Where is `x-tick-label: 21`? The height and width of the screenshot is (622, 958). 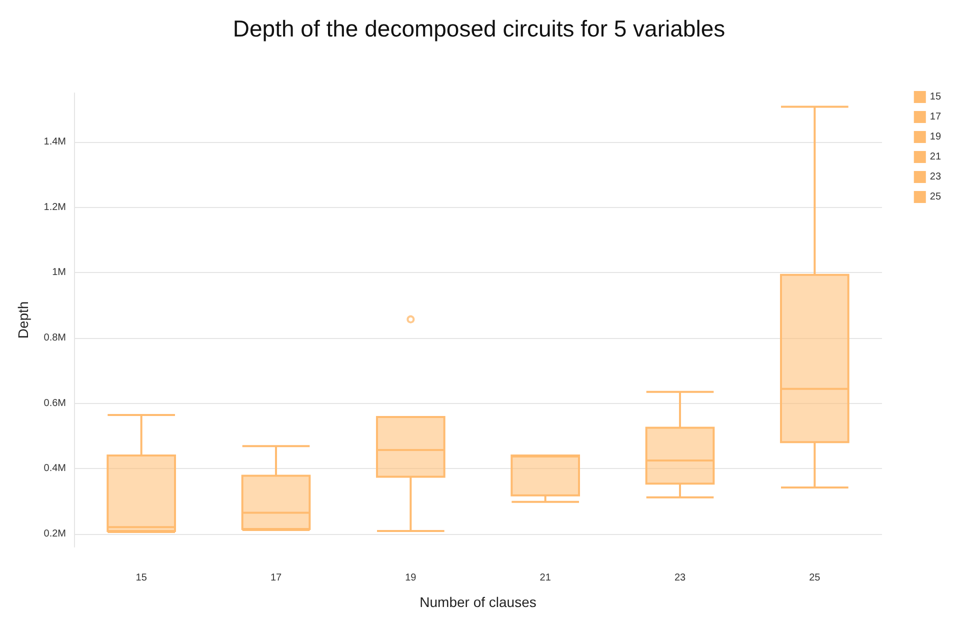
x-tick-label: 21 is located at coordinates (546, 578).